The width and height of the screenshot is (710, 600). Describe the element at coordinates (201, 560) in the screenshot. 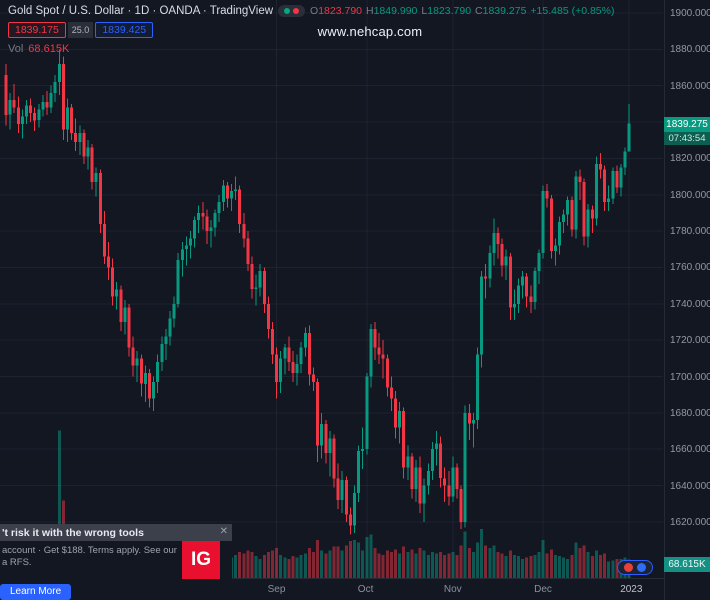

I see `ig-logo: IG` at that location.